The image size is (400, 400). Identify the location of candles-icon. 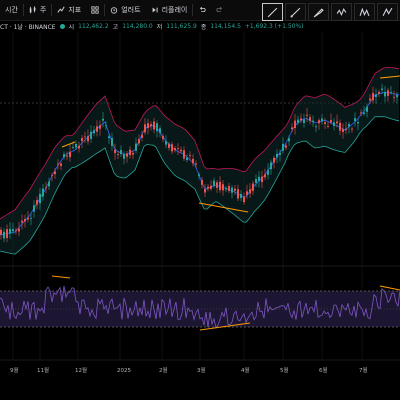
(32, 10).